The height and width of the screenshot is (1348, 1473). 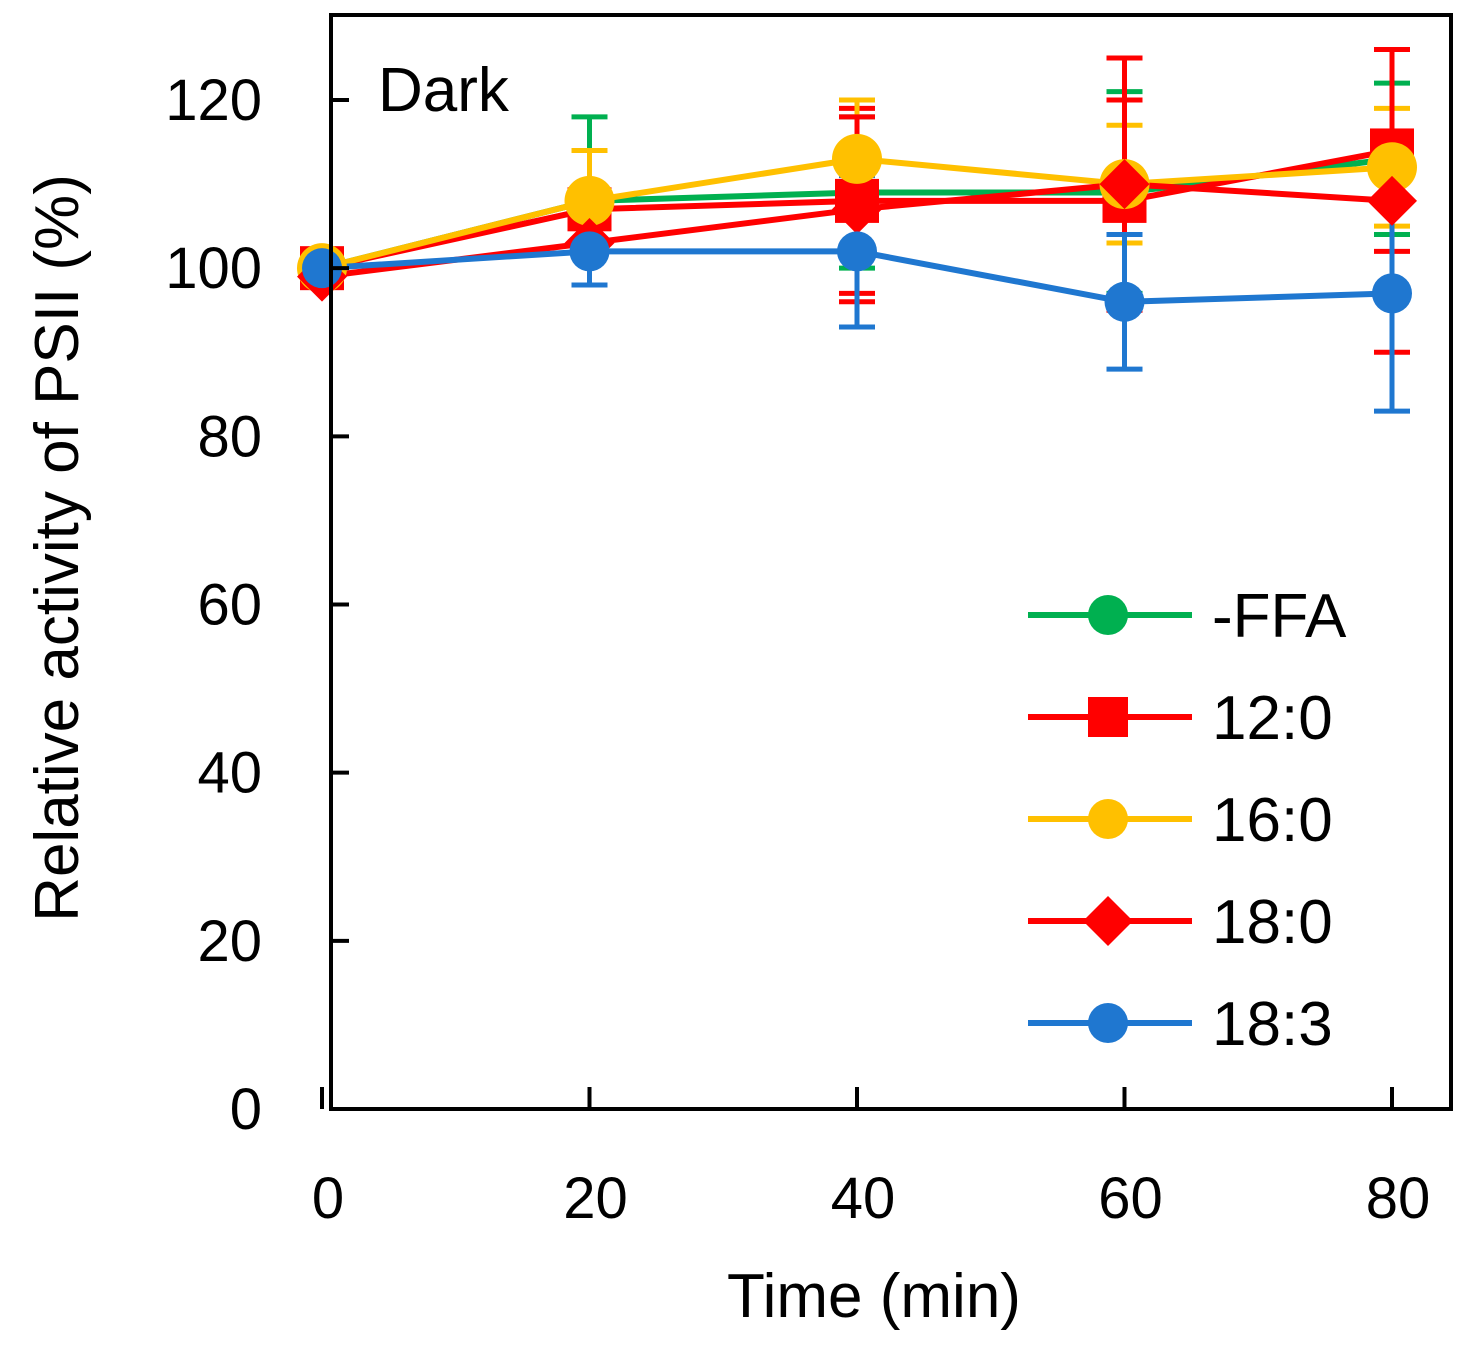 I want to click on panel-label: Dark, so click(x=444, y=90).